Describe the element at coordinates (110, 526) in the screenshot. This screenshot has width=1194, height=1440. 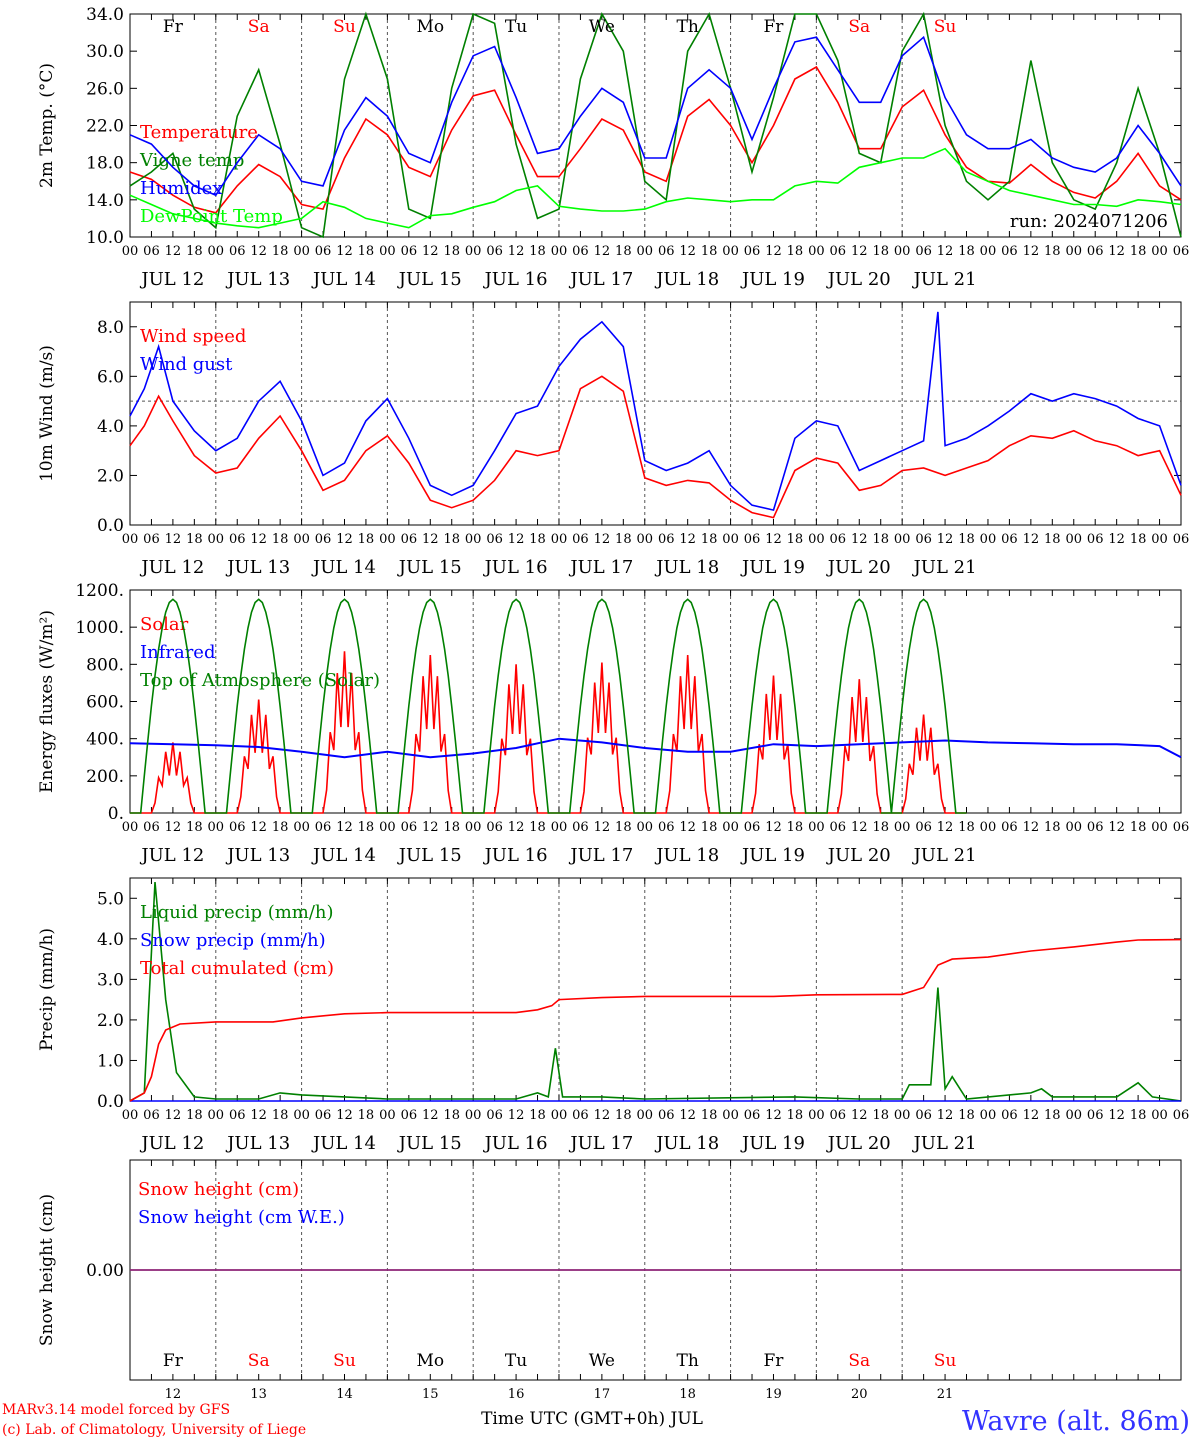
I see `panel-2-y-tick-label: 0.0` at that location.